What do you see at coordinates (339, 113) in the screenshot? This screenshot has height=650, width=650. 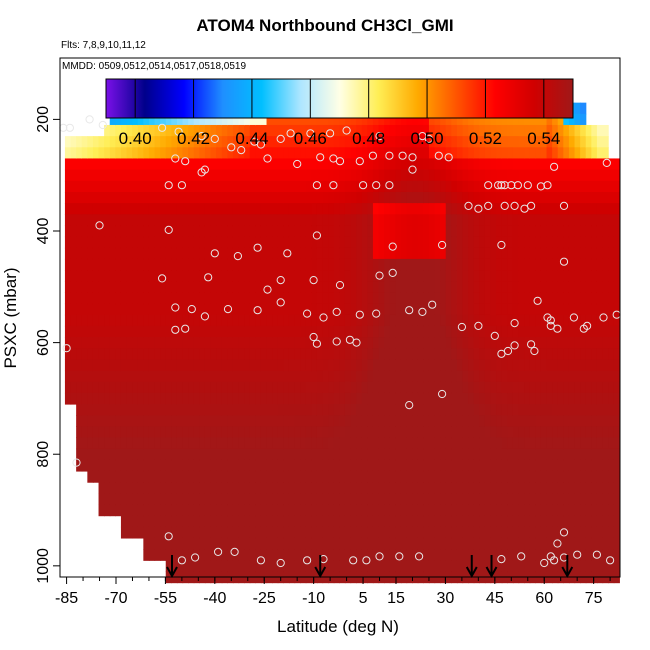 I see `colorbar: 0.40 0.42 0.44 0.46 0.48 0.50 0.52 0.54` at bounding box center [339, 113].